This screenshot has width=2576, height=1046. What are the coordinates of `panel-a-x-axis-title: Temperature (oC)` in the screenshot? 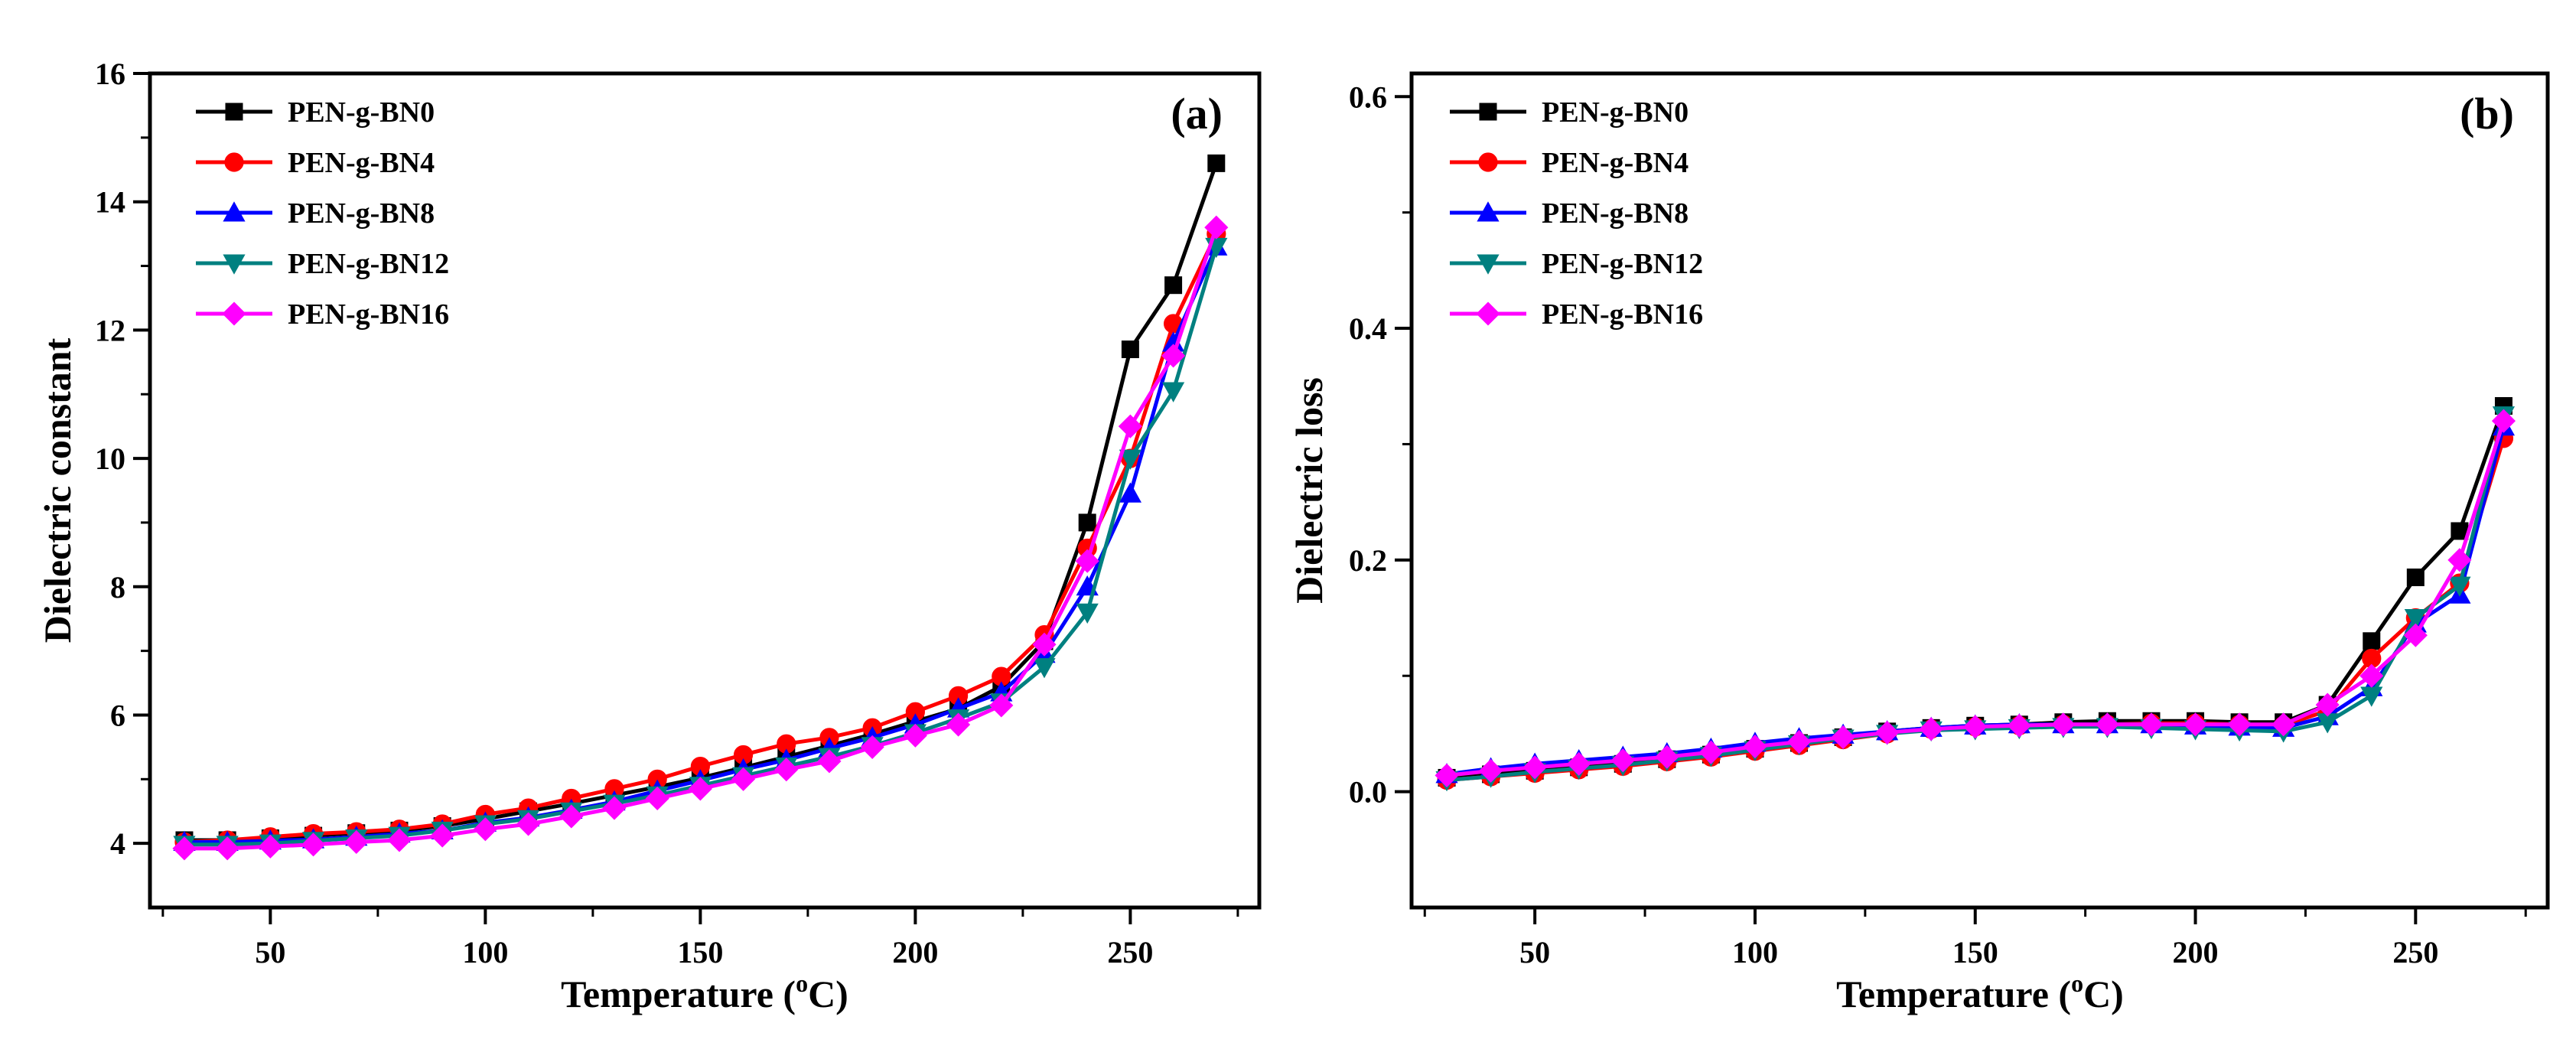 It's located at (705, 992).